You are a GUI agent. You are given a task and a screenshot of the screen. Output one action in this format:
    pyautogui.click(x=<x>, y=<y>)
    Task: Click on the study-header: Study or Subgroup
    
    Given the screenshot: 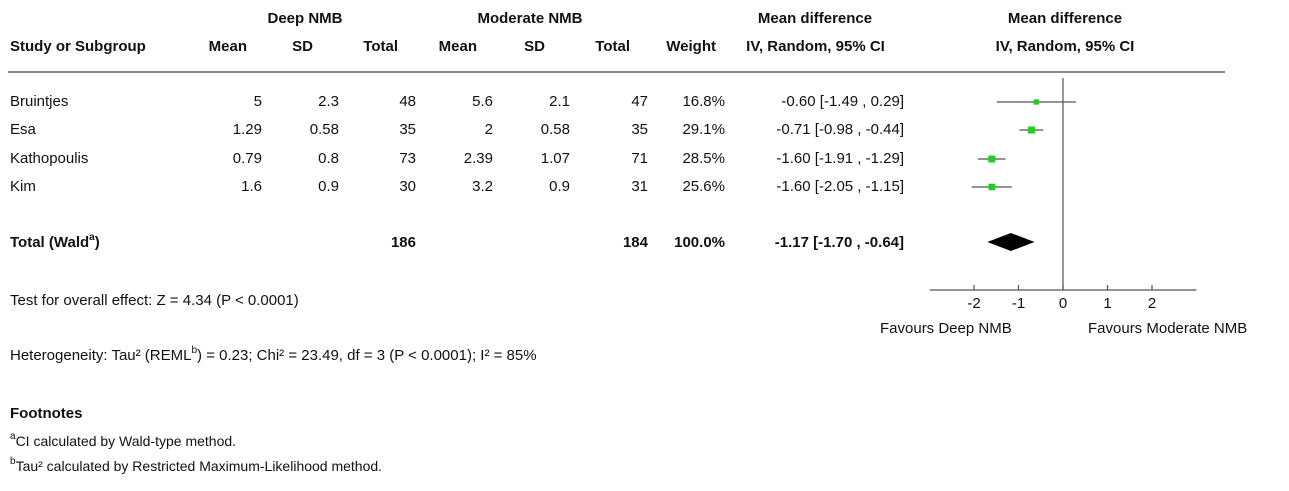 What is the action you would take?
    pyautogui.click(x=78, y=46)
    